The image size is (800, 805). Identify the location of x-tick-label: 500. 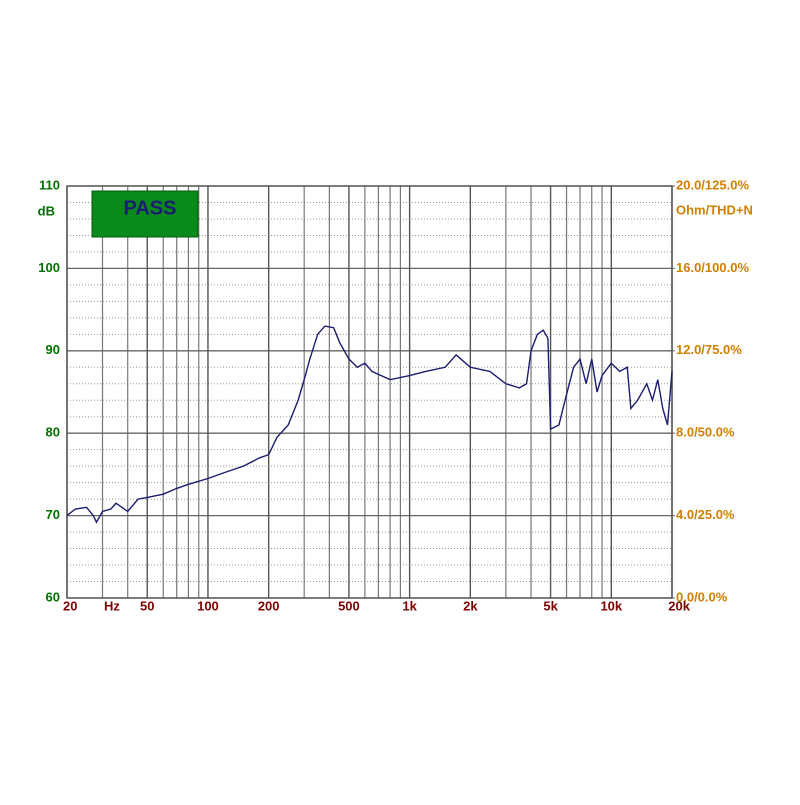
(349, 605).